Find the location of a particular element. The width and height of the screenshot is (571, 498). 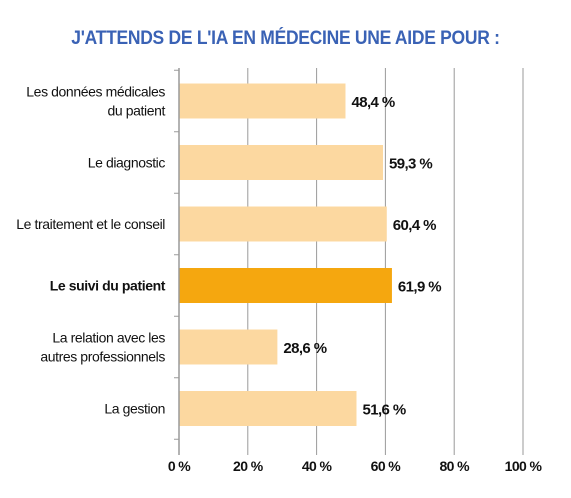

x-tick-label: 0 % is located at coordinates (179, 466).